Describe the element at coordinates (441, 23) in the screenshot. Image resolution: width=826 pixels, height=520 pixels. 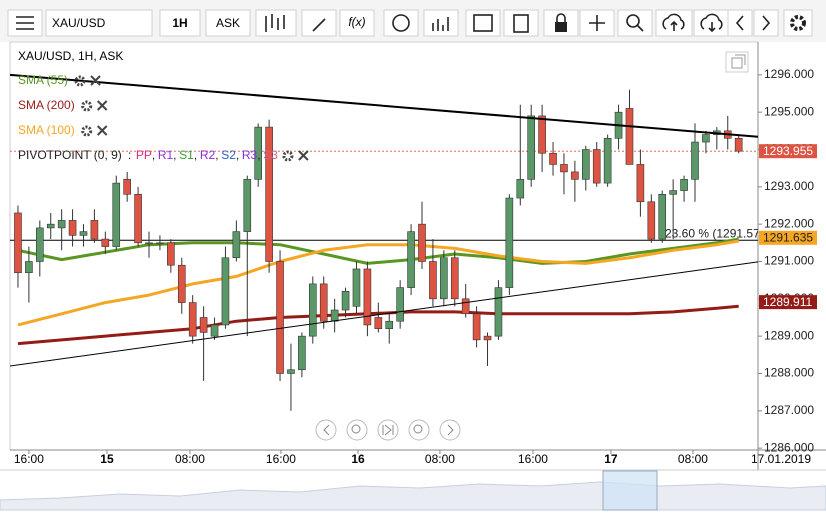
I see `volume-button` at that location.